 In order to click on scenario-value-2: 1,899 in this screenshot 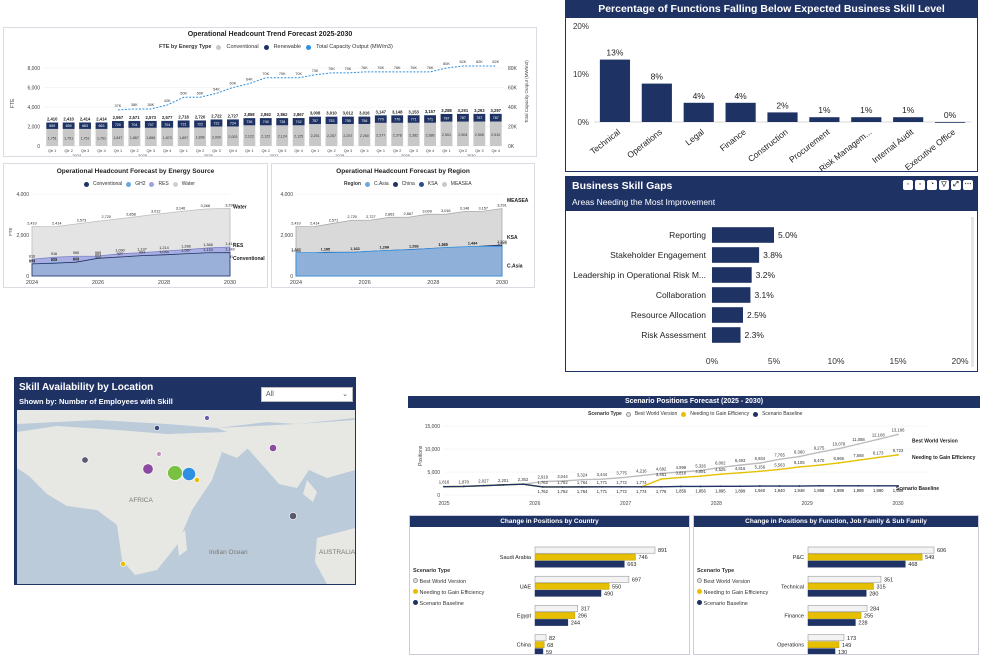, I will do `click(740, 490)`.